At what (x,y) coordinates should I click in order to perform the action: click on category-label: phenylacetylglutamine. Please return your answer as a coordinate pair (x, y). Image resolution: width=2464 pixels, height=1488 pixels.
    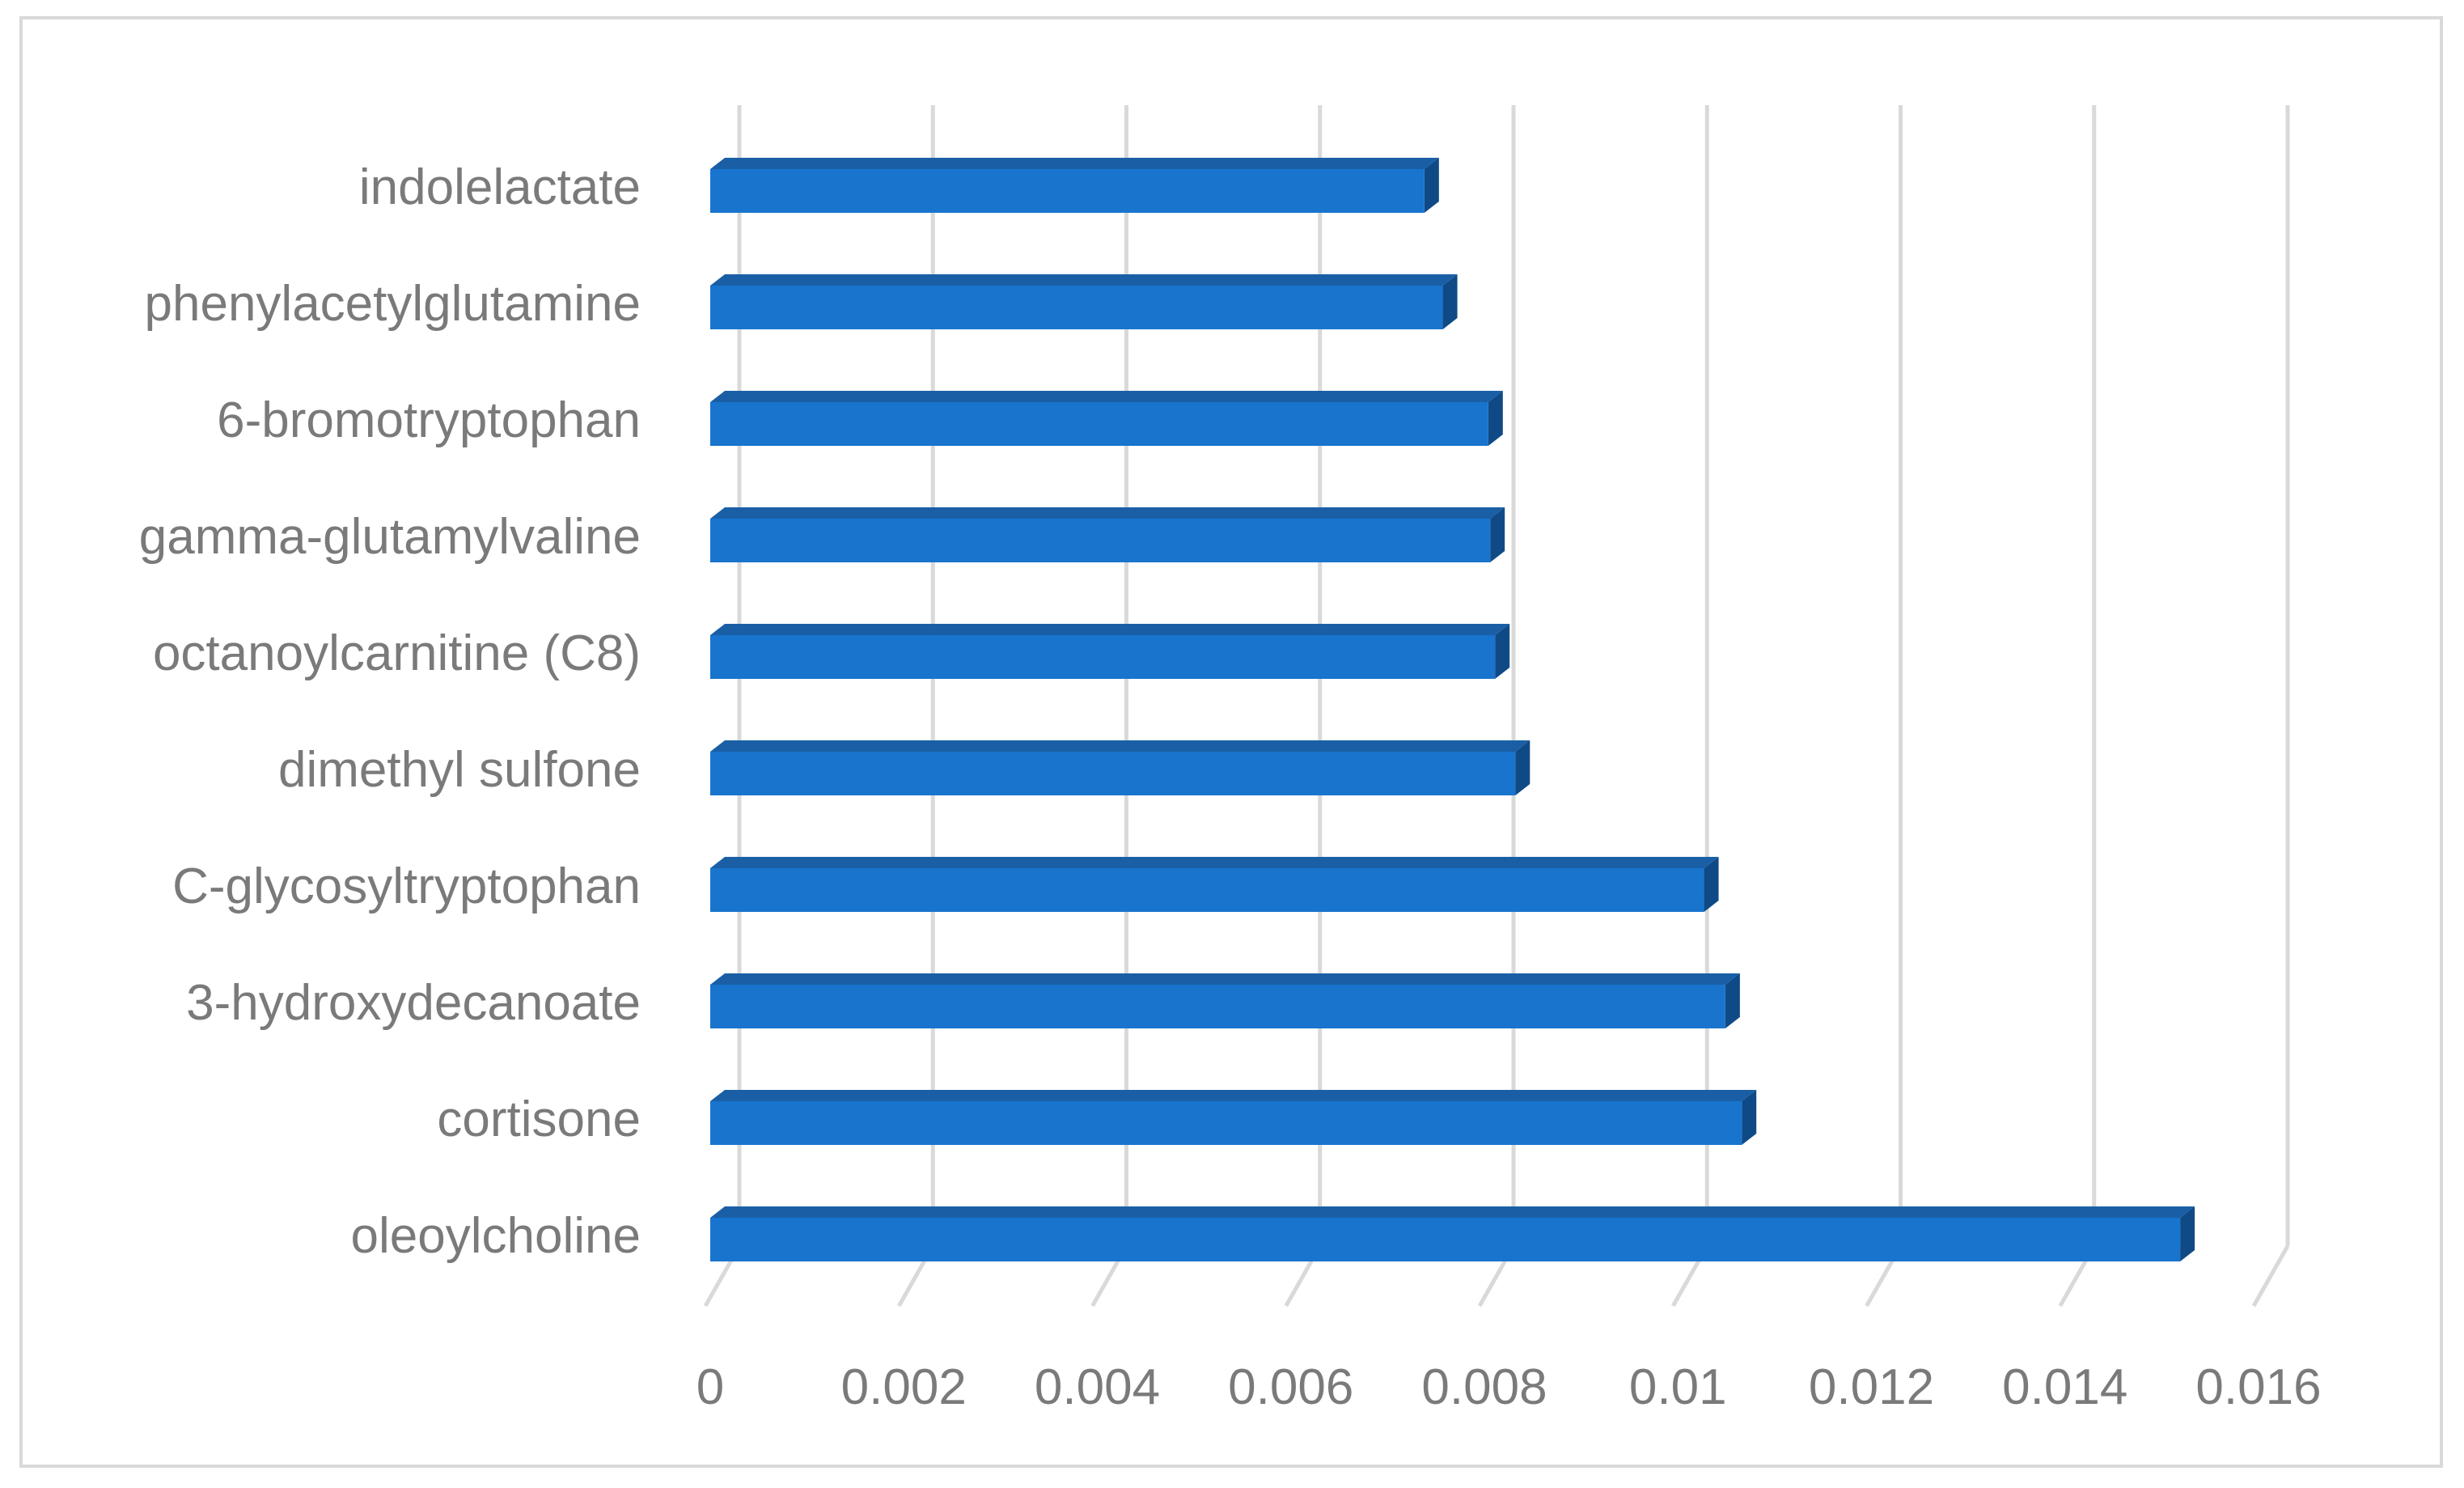
    Looking at the image, I should click on (393, 304).